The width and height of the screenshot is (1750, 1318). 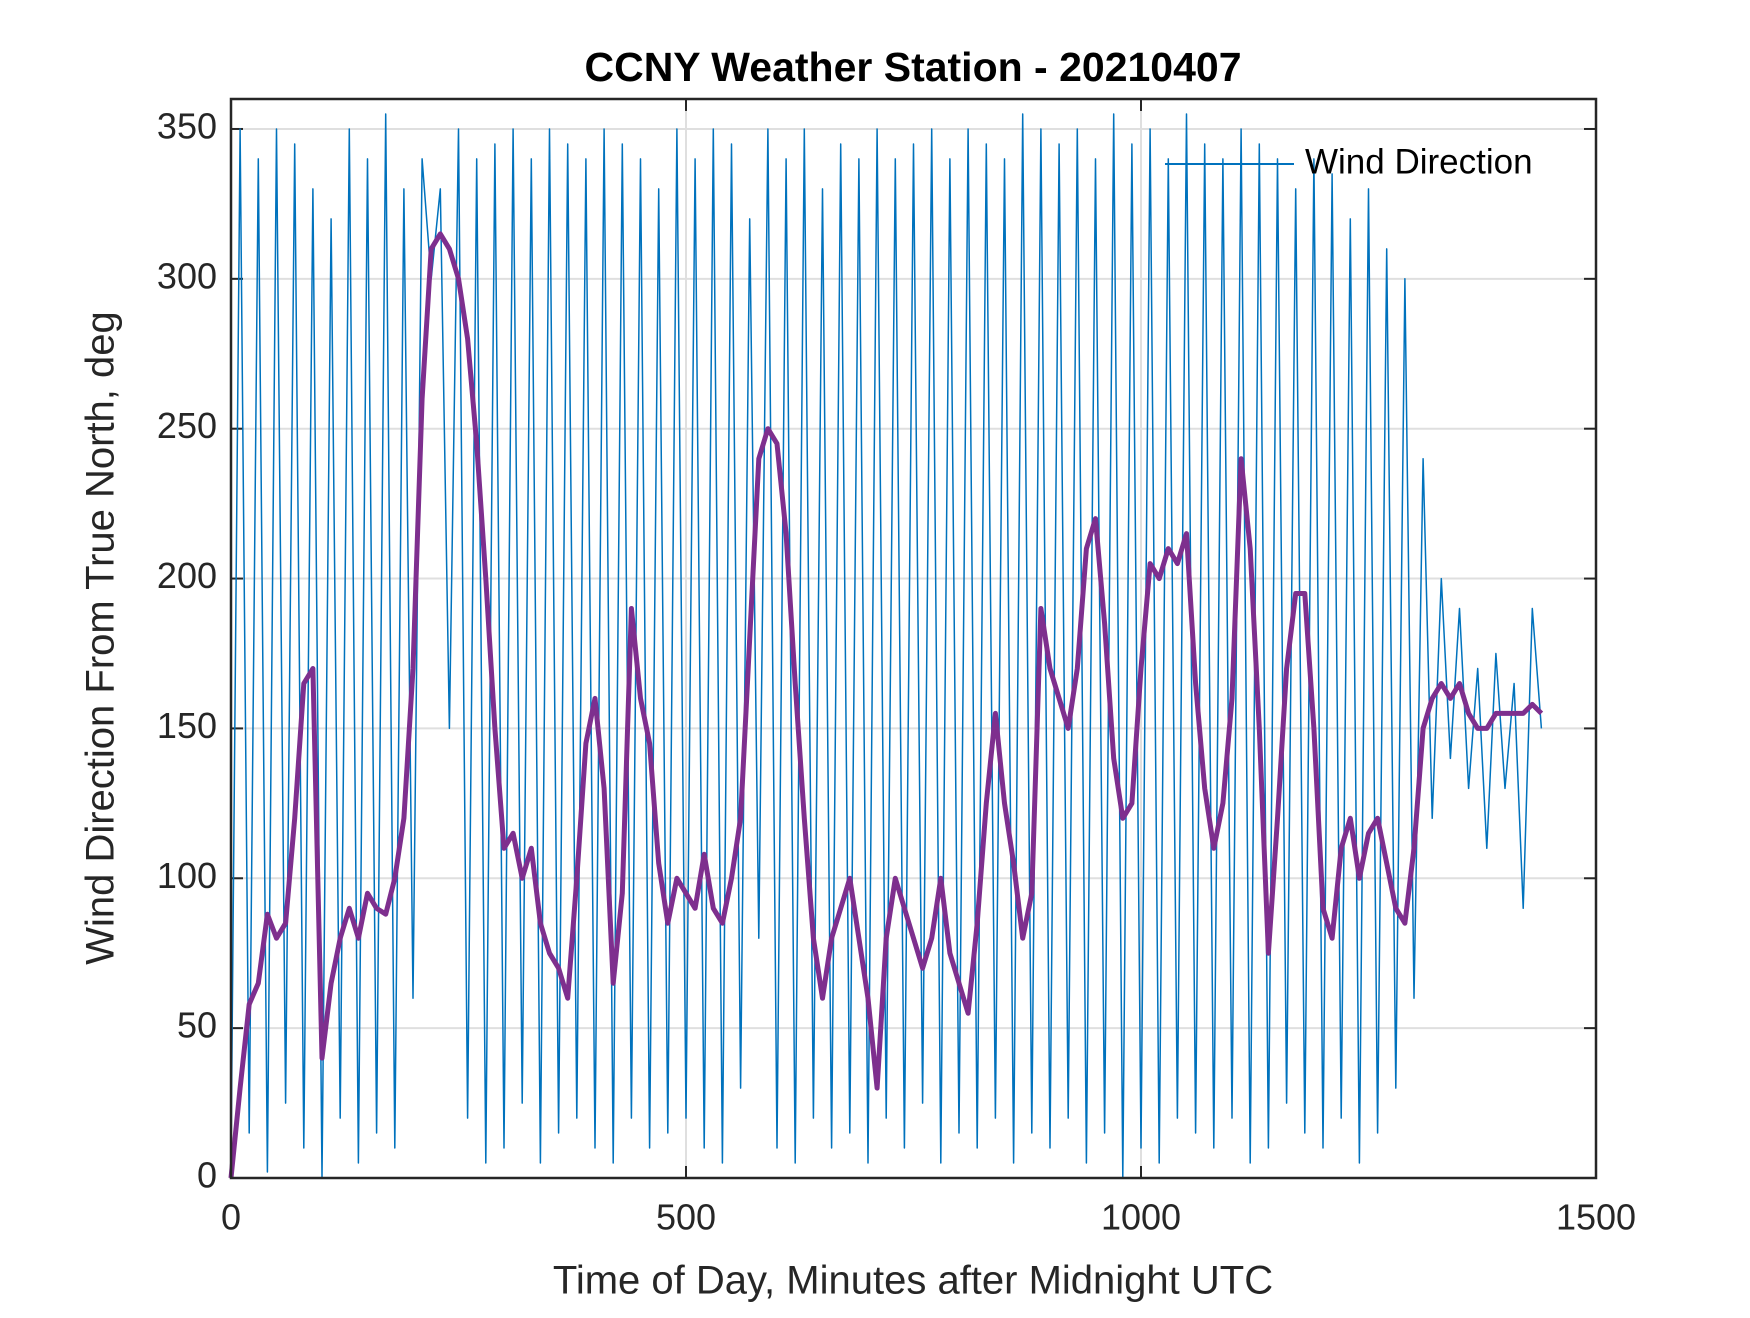 I want to click on x-tick-label: 0, so click(x=231, y=1217).